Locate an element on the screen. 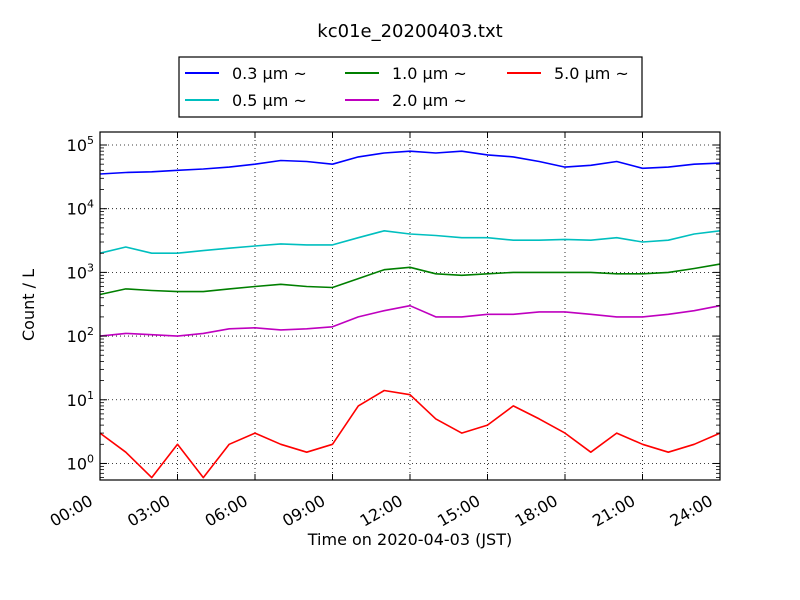 The width and height of the screenshot is (800, 600). y-tick-label: 10² is located at coordinates (80, 335).